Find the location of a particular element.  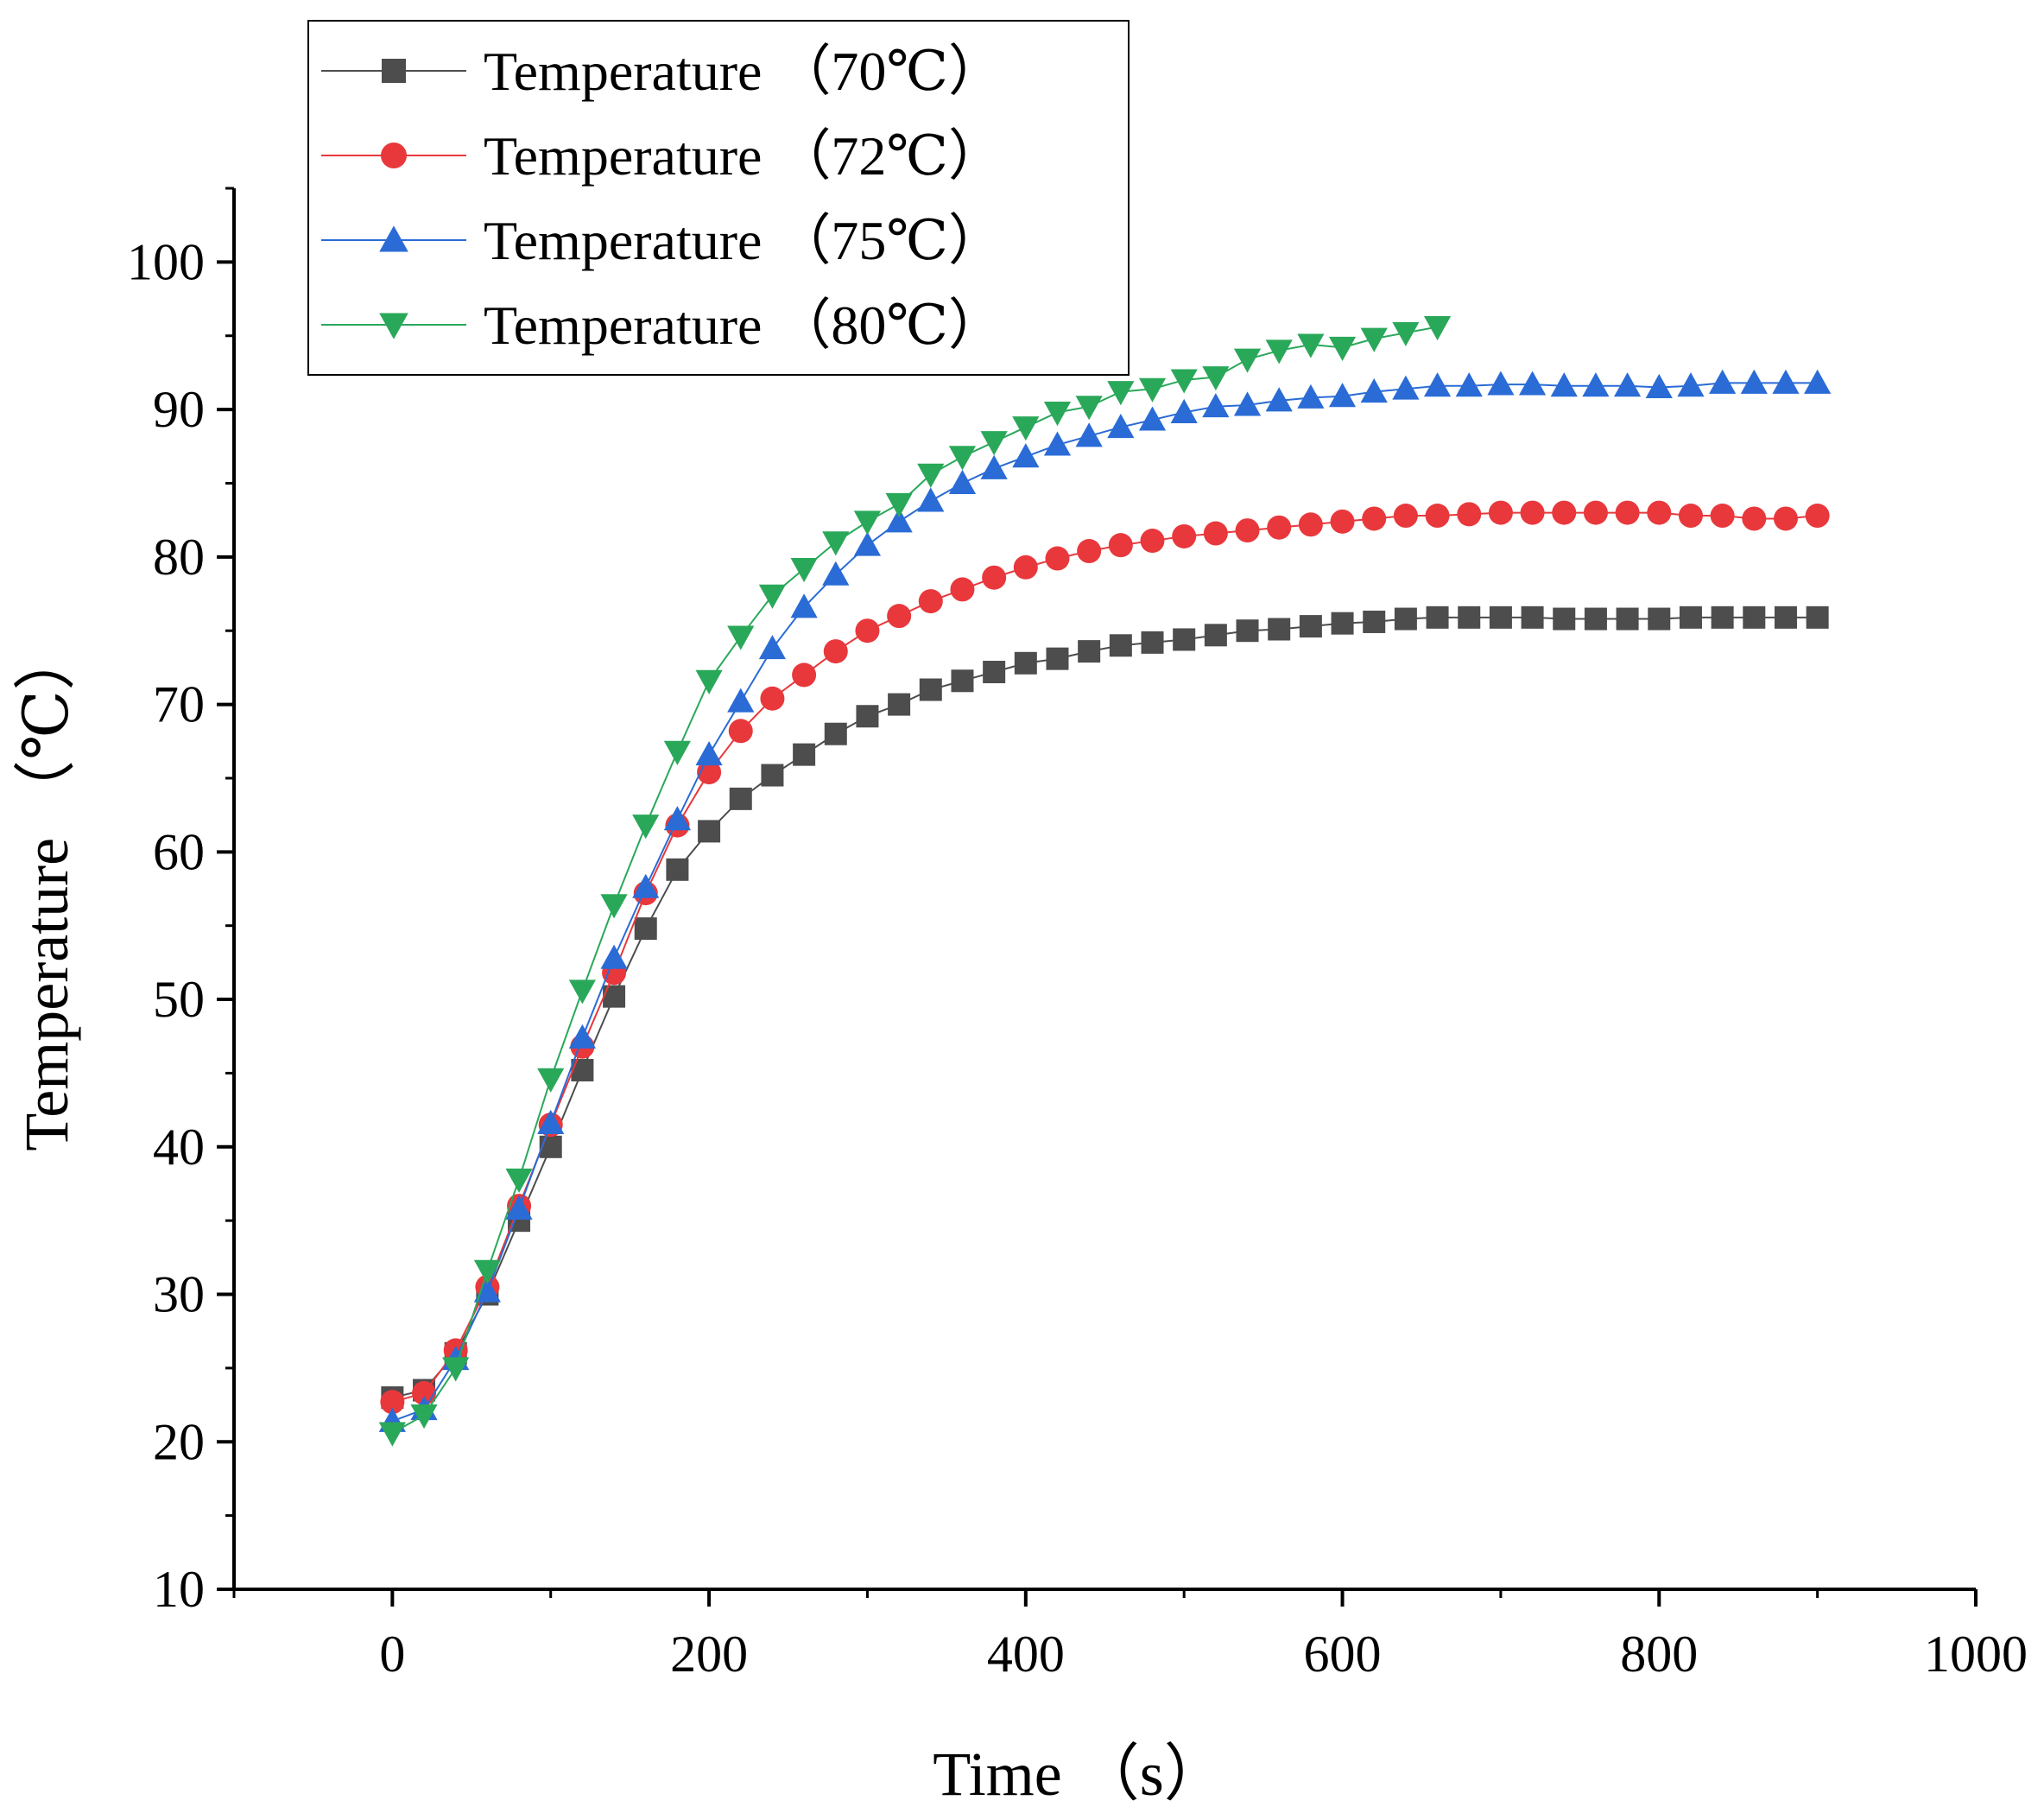

legend-label: Temperature （75℃） is located at coordinates (743, 240).